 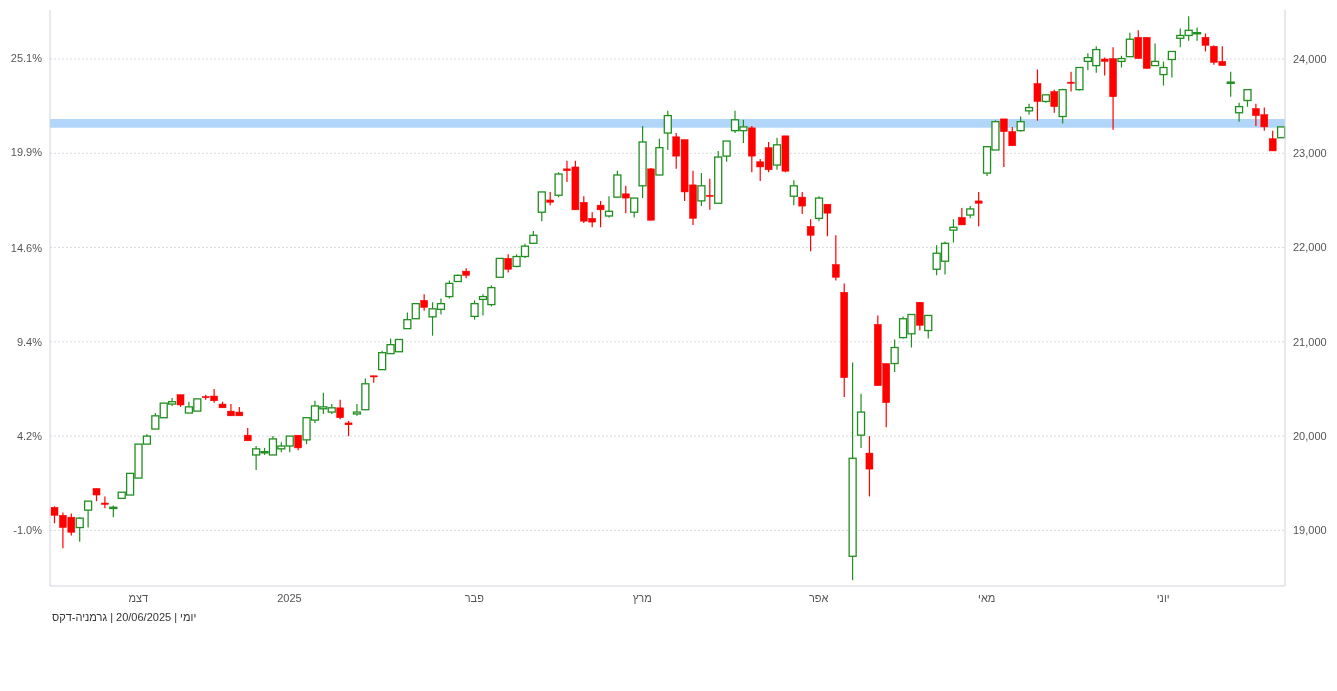 I want to click on x-tick-label: אפר, so click(x=818, y=597).